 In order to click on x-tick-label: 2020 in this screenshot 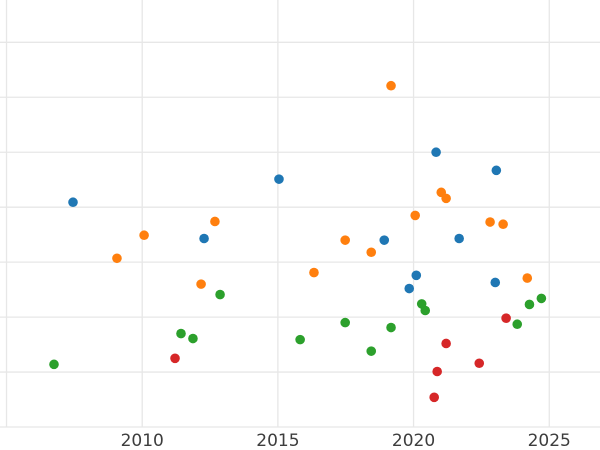, I will do `click(413, 440)`.